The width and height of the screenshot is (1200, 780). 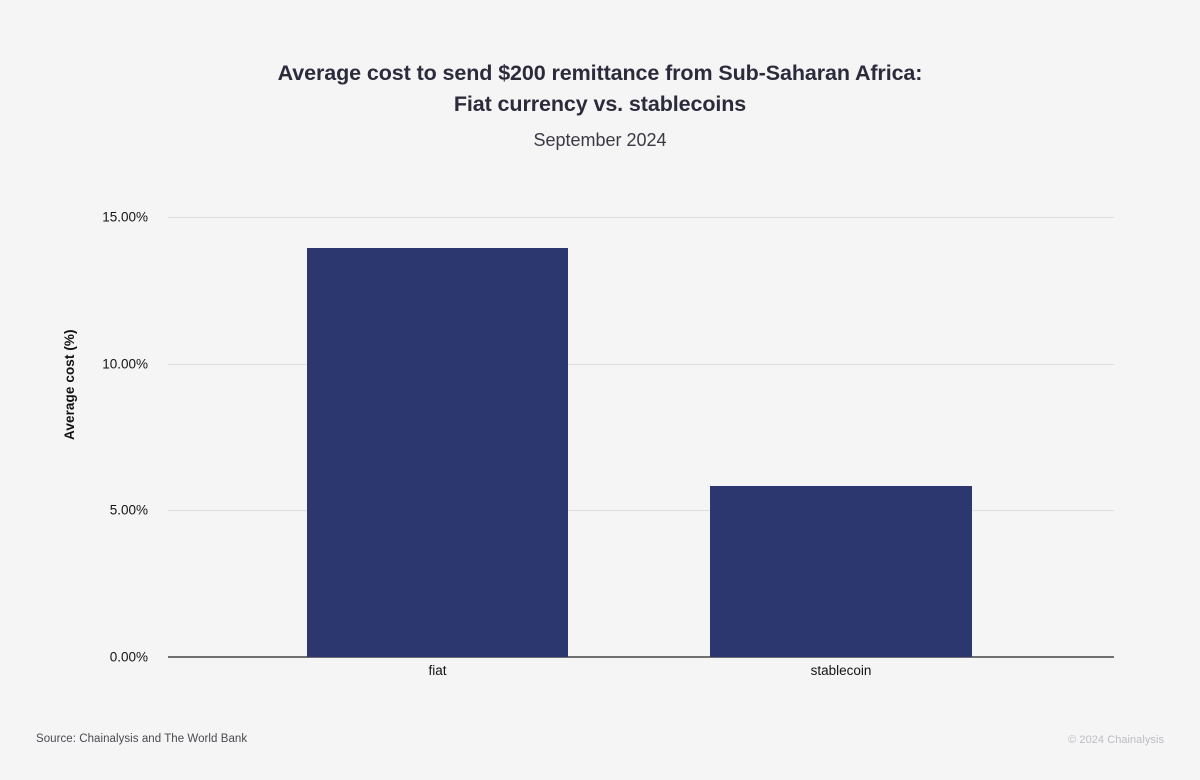 I want to click on y-tick-label-5: 5.00%, so click(x=128, y=510).